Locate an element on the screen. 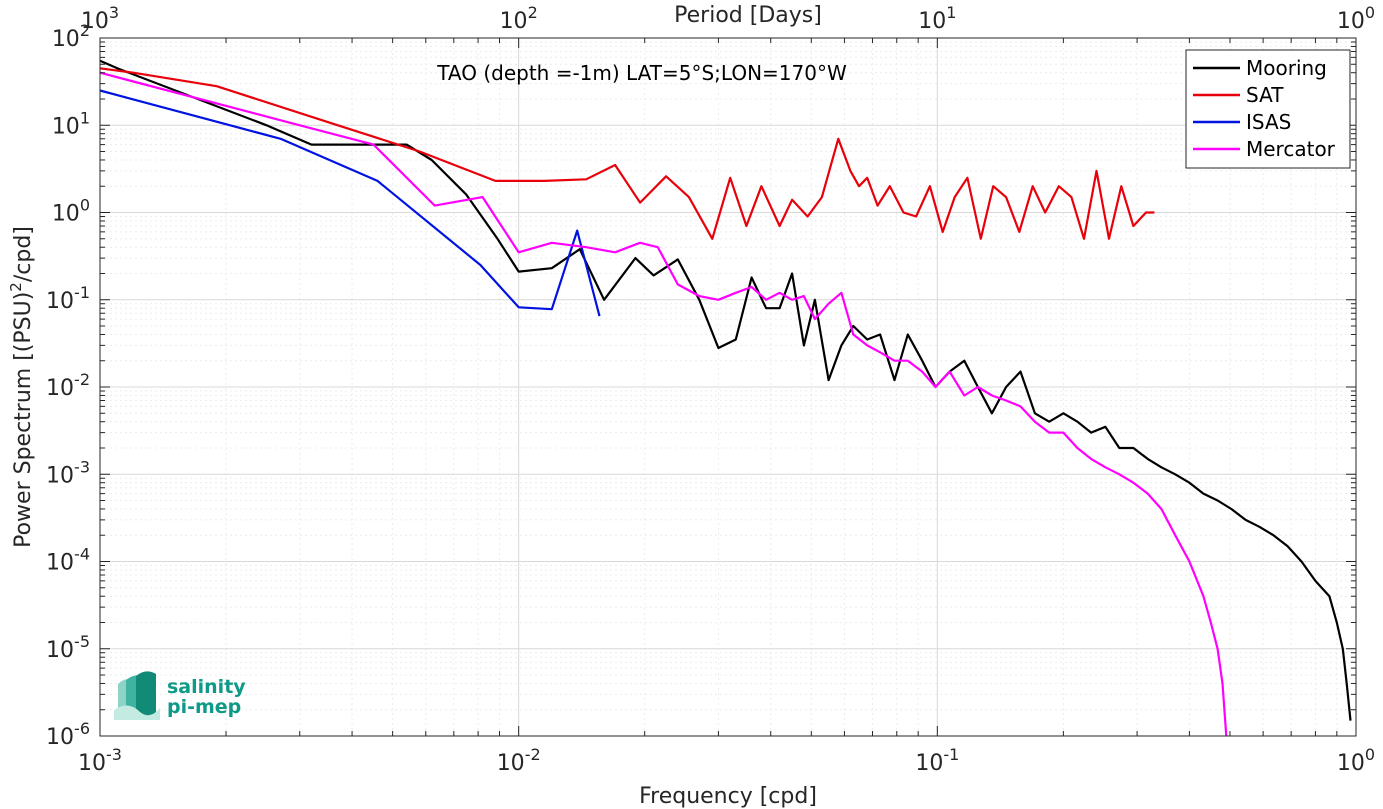 Image resolution: width=1383 pixels, height=809 pixels. legend-label-isas: ISAS is located at coordinates (1268, 122).